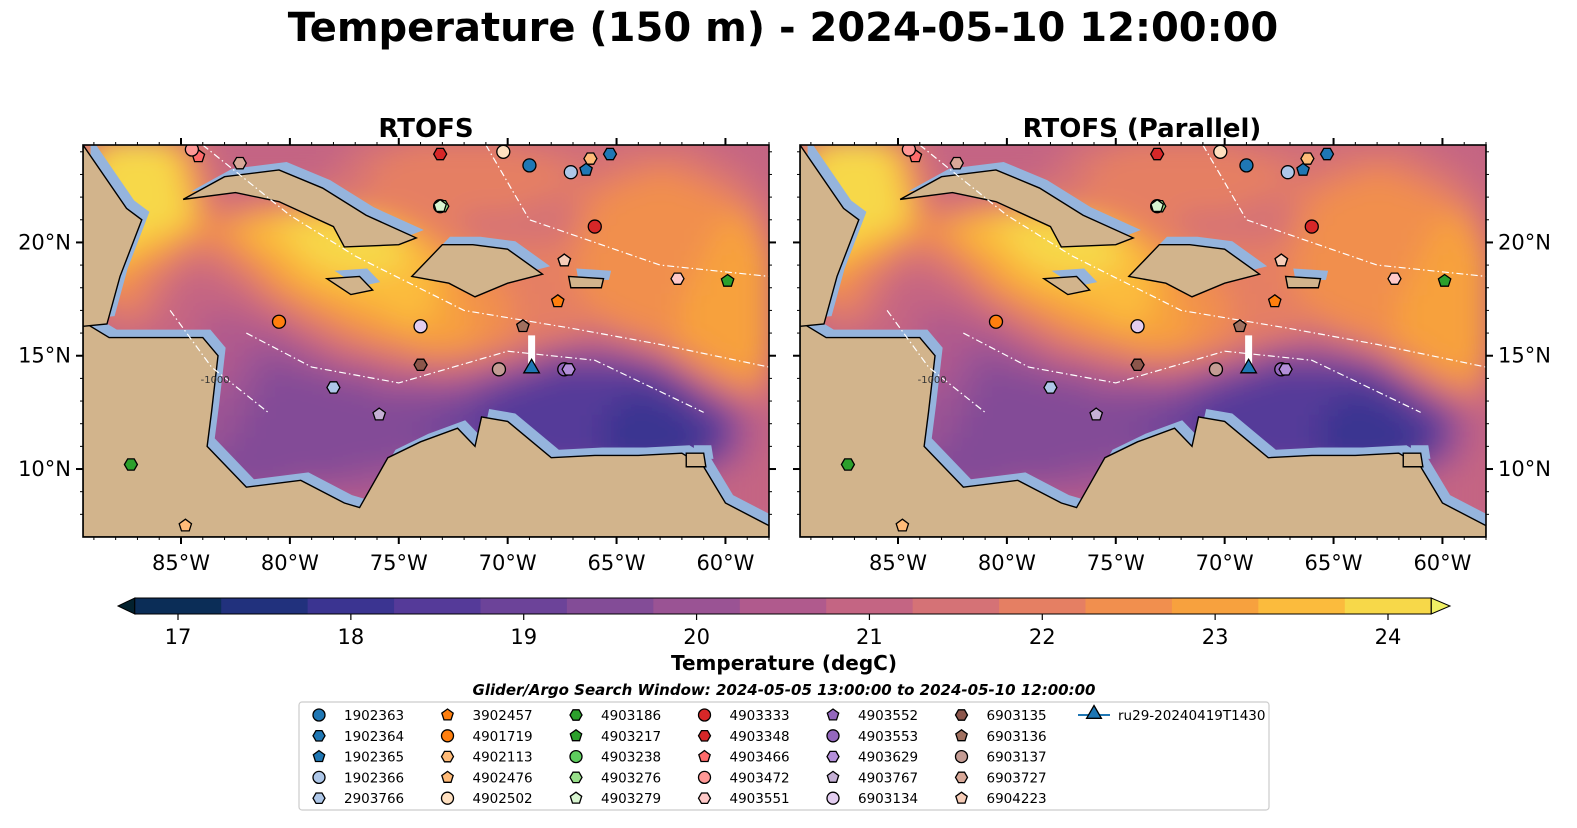 The image size is (1577, 828). Describe the element at coordinates (1524, 242) in the screenshot. I see `lat-tick-label: 20°N` at that location.